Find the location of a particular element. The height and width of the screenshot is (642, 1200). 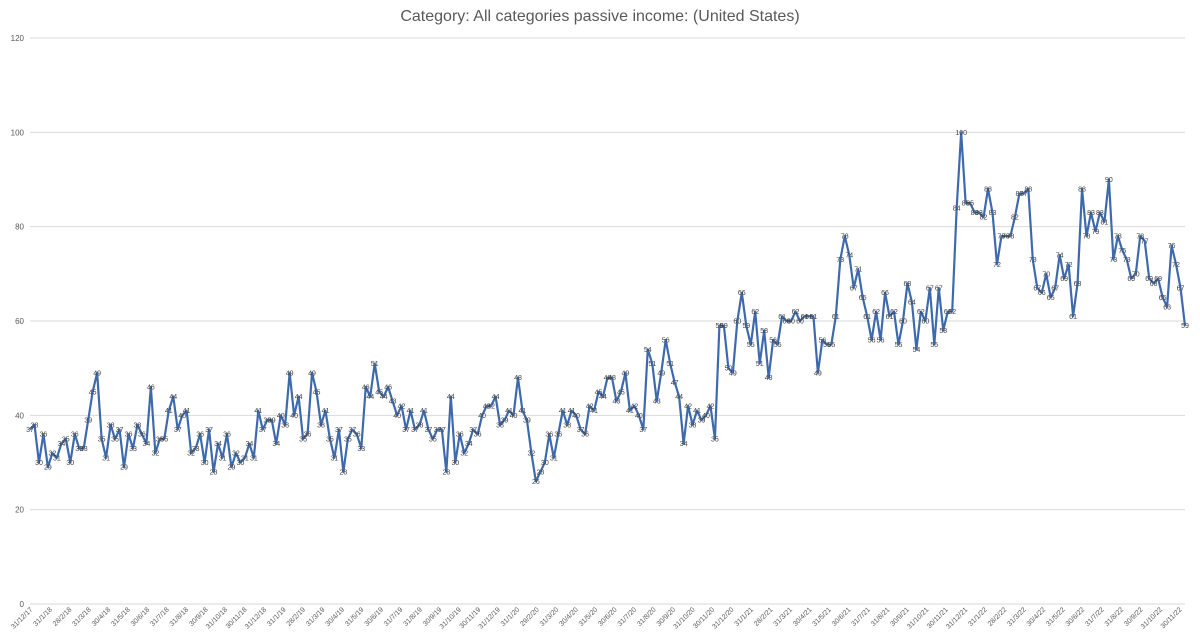

x-tick-label: 31/12/21 is located at coordinates (957, 618).